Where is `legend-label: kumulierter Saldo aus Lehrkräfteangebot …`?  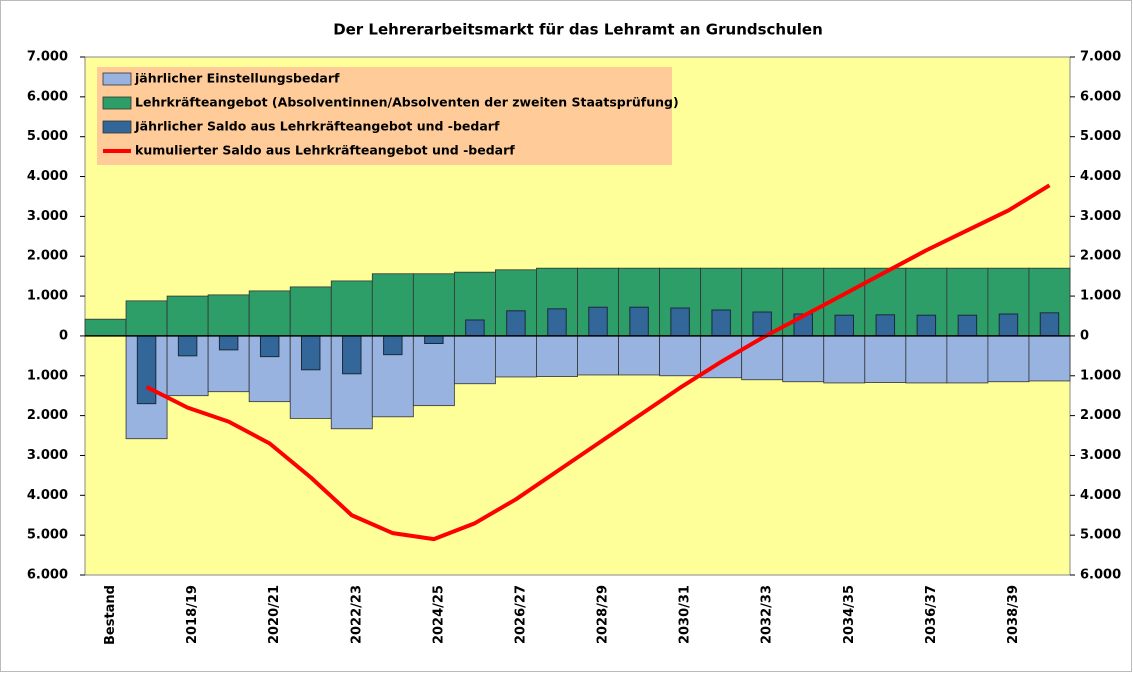 legend-label: kumulierter Saldo aus Lehrkräfteangebot … is located at coordinates (325, 150).